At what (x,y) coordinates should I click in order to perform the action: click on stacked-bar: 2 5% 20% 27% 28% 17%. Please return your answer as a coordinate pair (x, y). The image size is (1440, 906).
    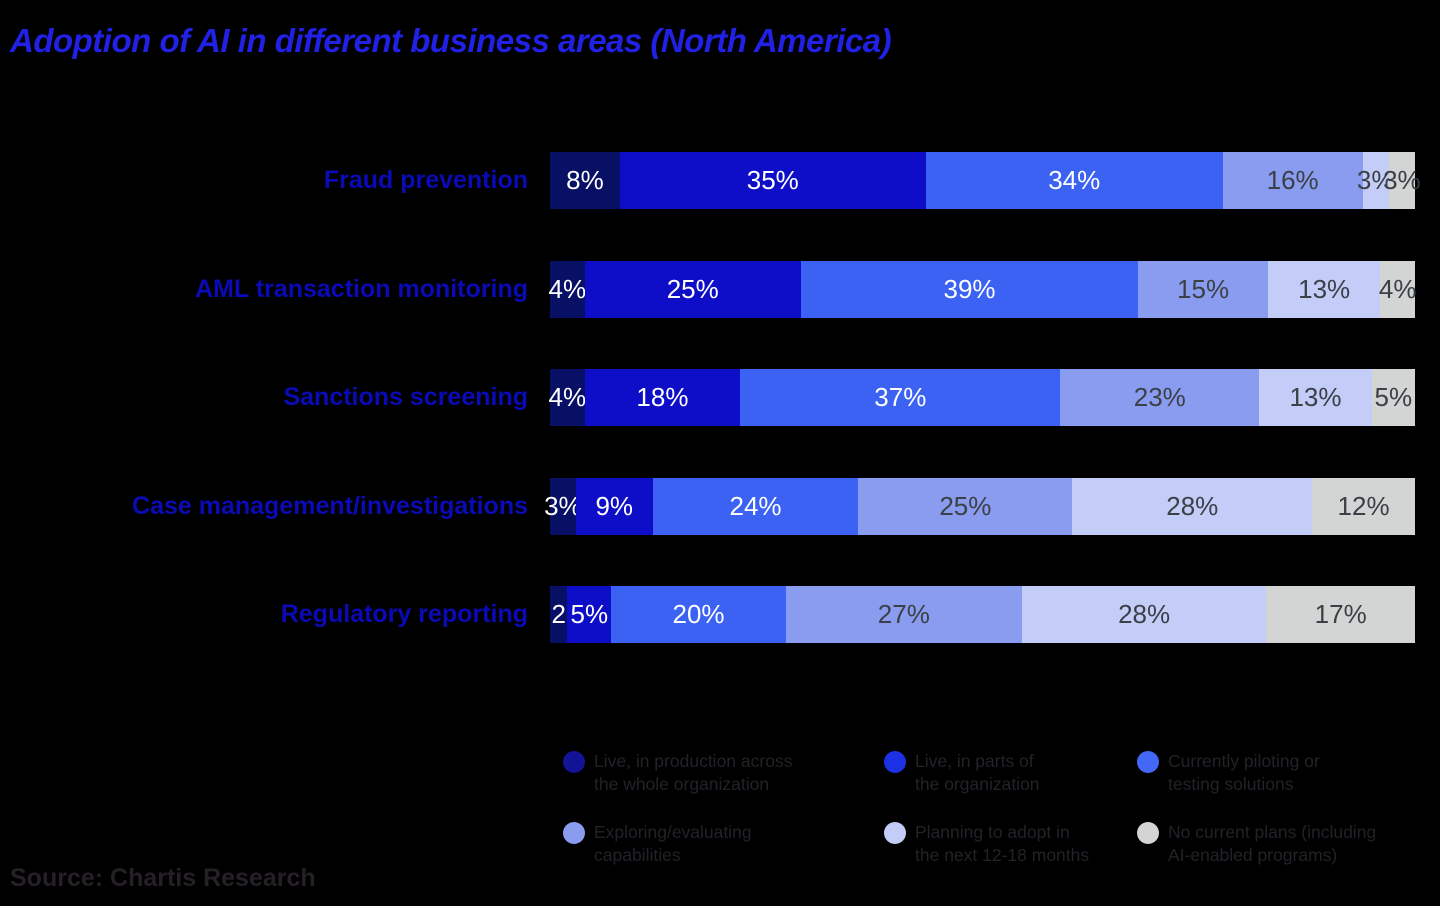
    Looking at the image, I should click on (982, 614).